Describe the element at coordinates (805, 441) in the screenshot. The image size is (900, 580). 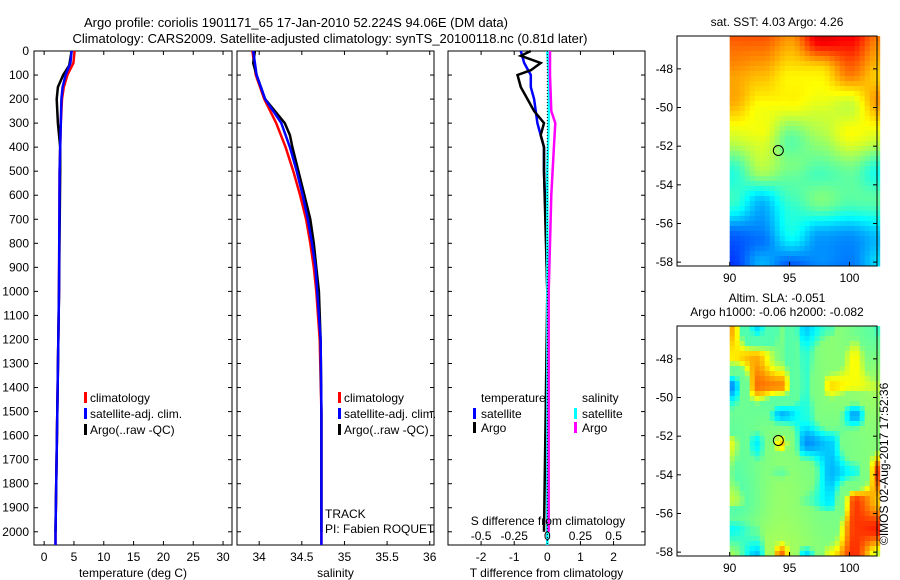
I see `sla-heatmap` at that location.